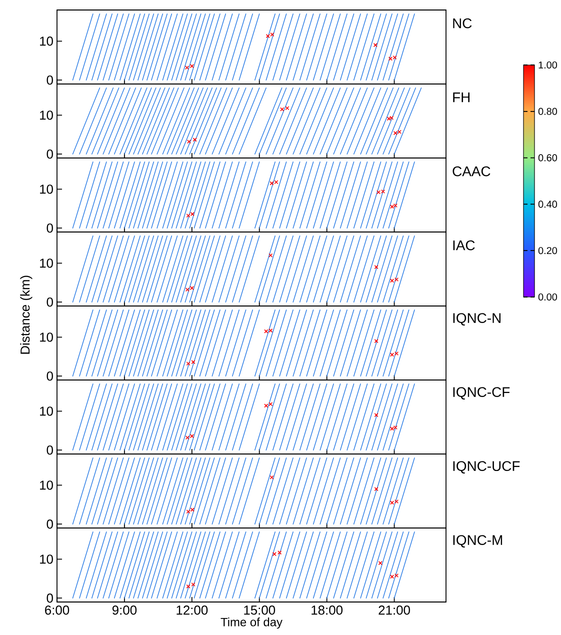 The image size is (561, 635). I want to click on text: FH, so click(461, 97).